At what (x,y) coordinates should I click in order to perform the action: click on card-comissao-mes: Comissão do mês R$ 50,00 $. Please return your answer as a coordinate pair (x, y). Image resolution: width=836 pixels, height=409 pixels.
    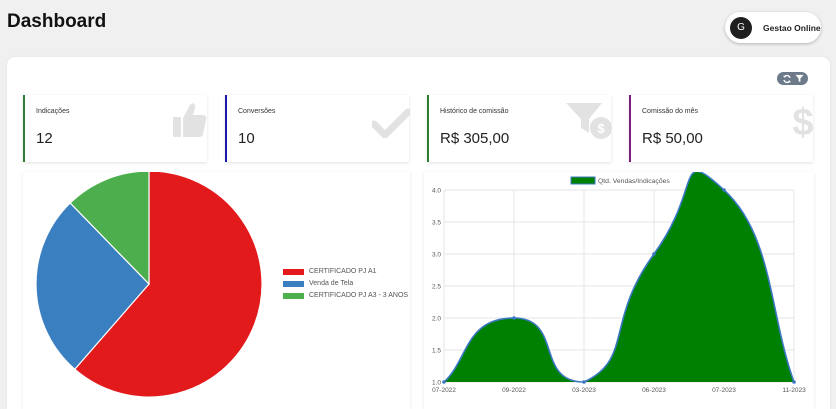
    Looking at the image, I should click on (721, 128).